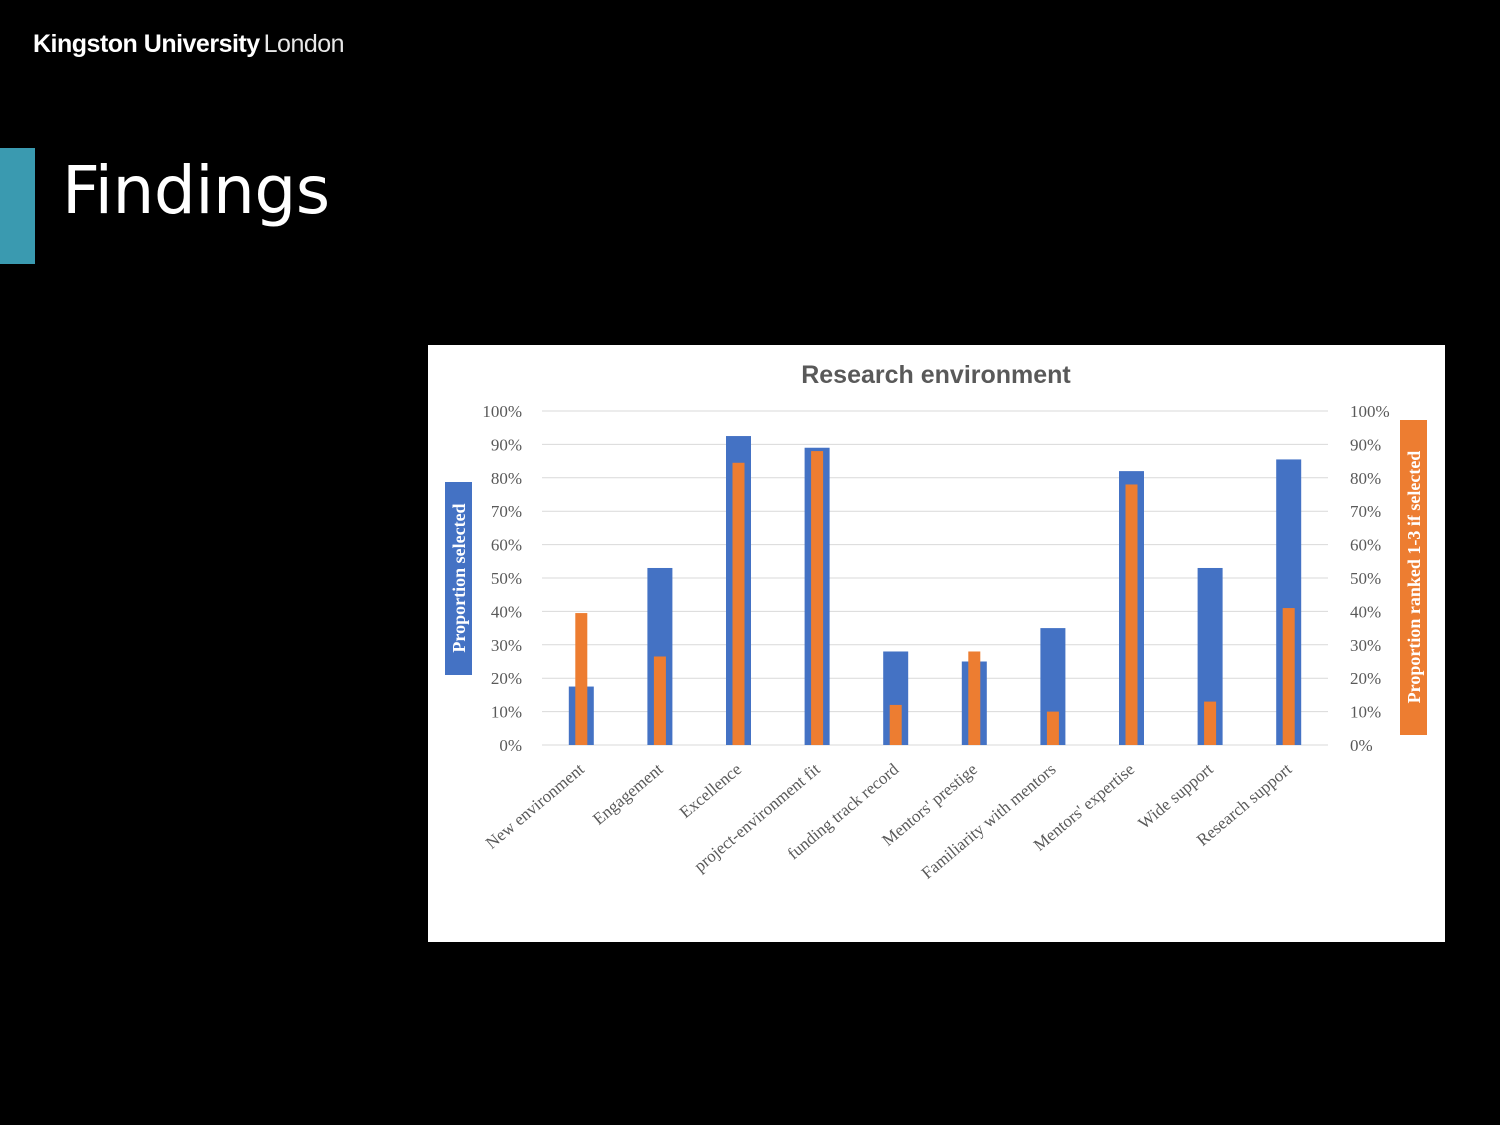 The height and width of the screenshot is (1125, 1500). I want to click on right-tick-label: 0%, so click(1361, 745).